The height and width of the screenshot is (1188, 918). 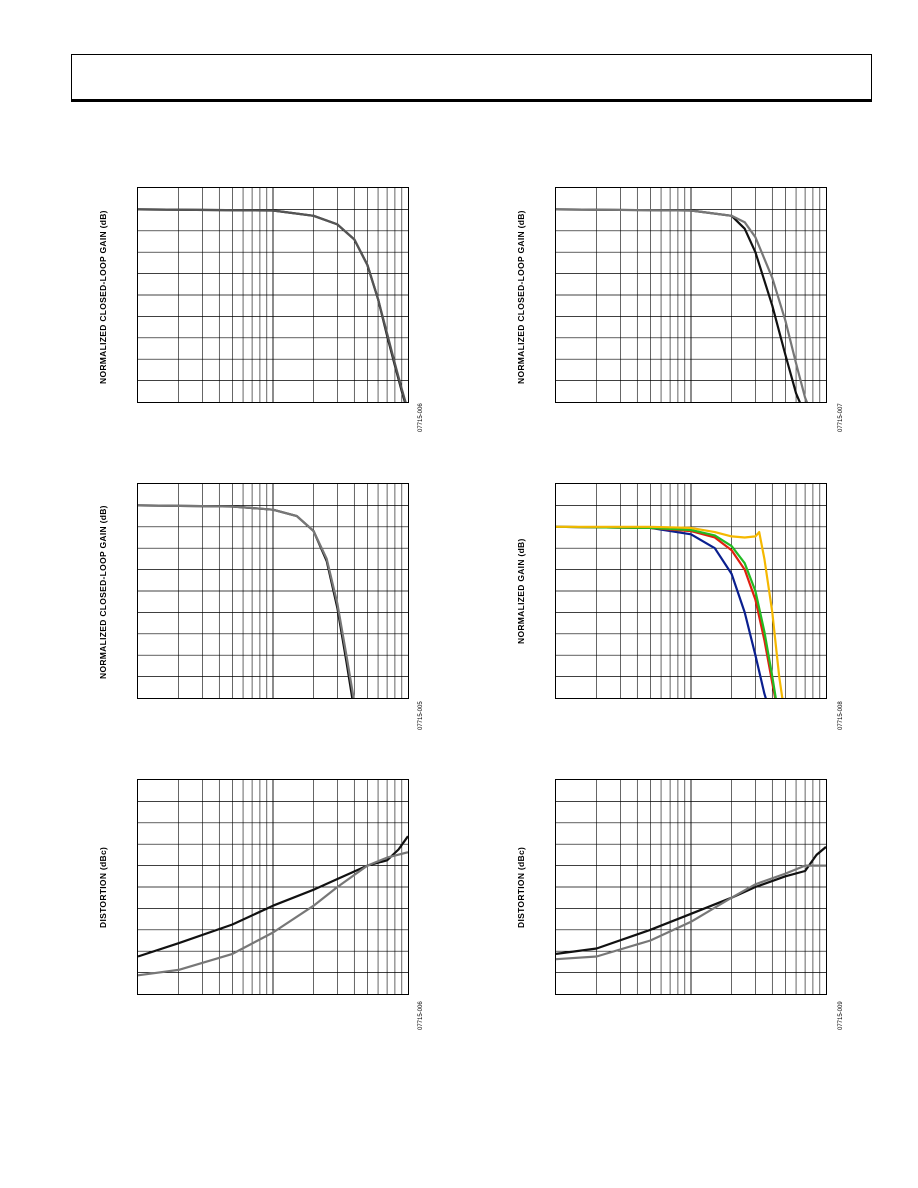 What do you see at coordinates (521, 591) in the screenshot?
I see `chart-4-ylabel: NORMALIZED GAIN (dB)` at bounding box center [521, 591].